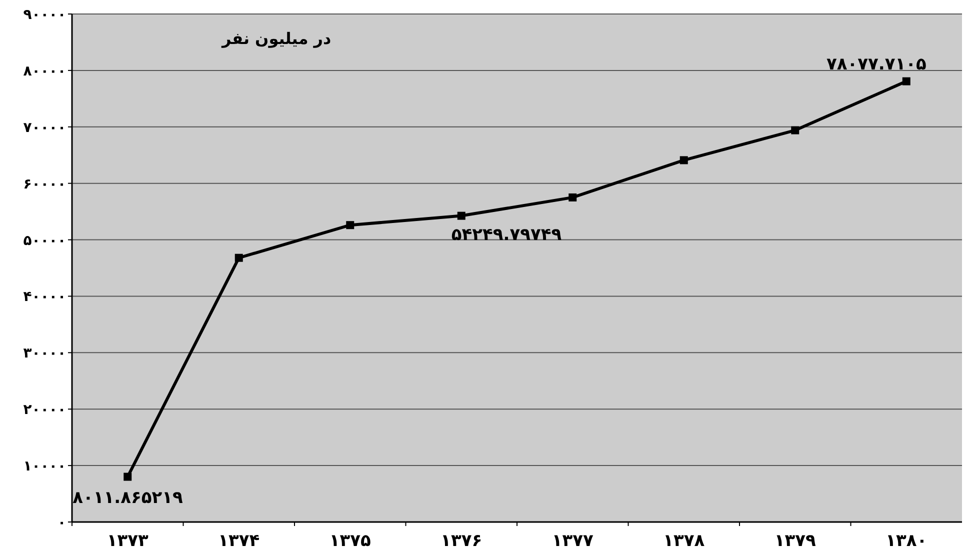  Describe the element at coordinates (876, 64) in the screenshot. I see `data-label: ۷۸۰۷۷.۷۱۰۵` at that location.